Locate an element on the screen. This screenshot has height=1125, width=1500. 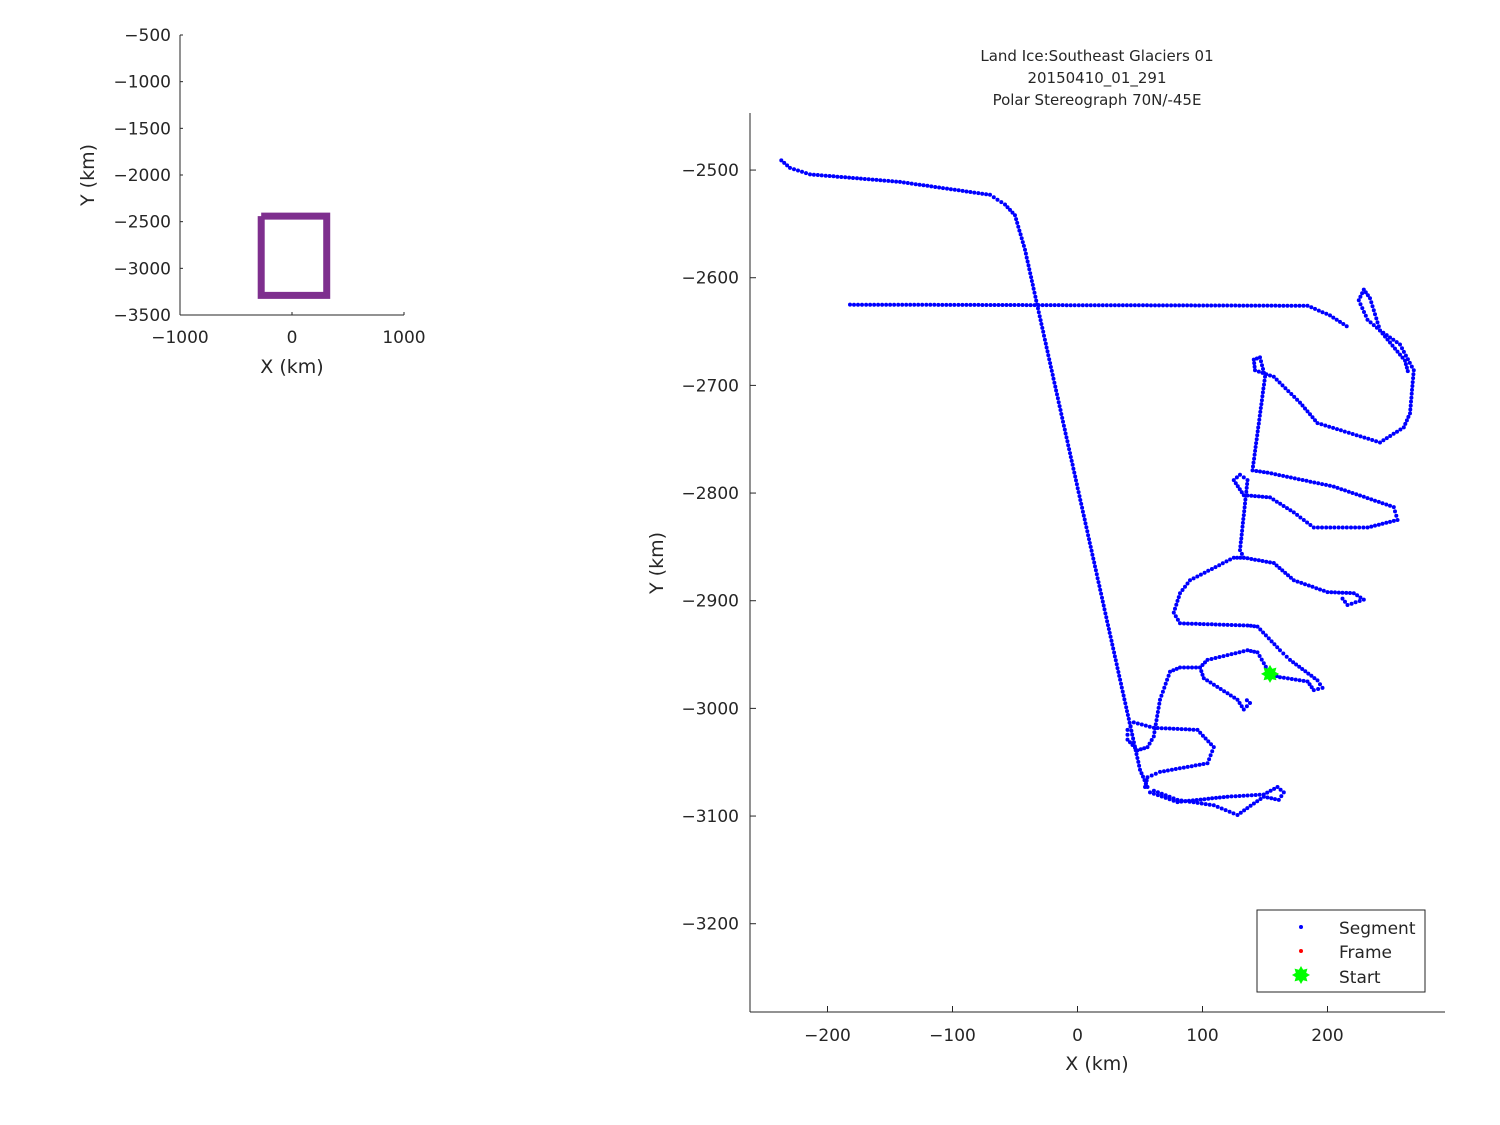
legend-start-label: Start is located at coordinates (1360, 978).